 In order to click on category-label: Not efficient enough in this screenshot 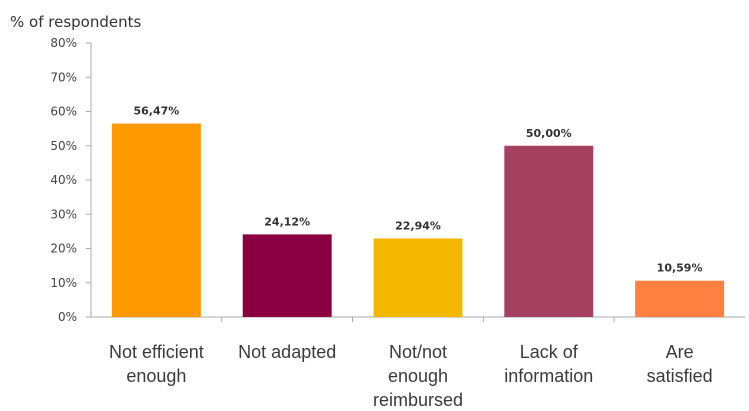, I will do `click(156, 364)`.